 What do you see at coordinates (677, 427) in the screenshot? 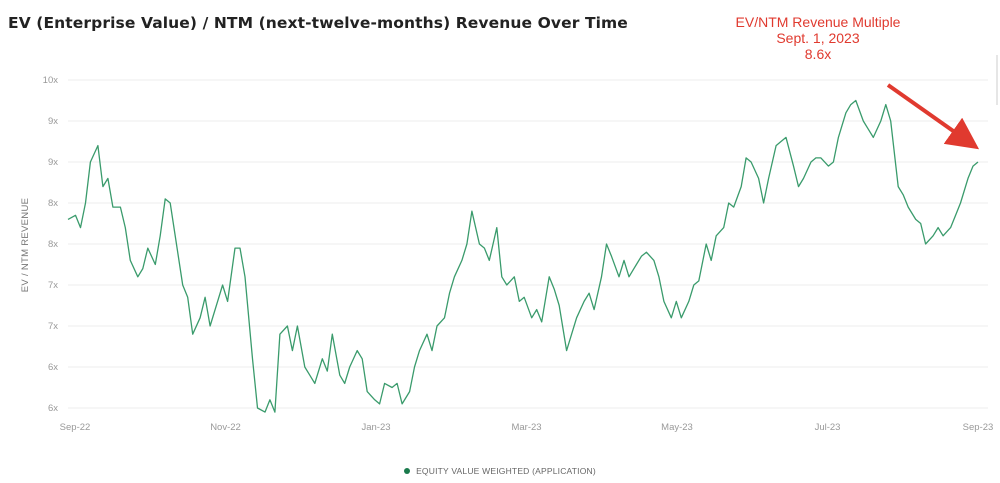
I see `x-tick-label: May-23` at bounding box center [677, 427].